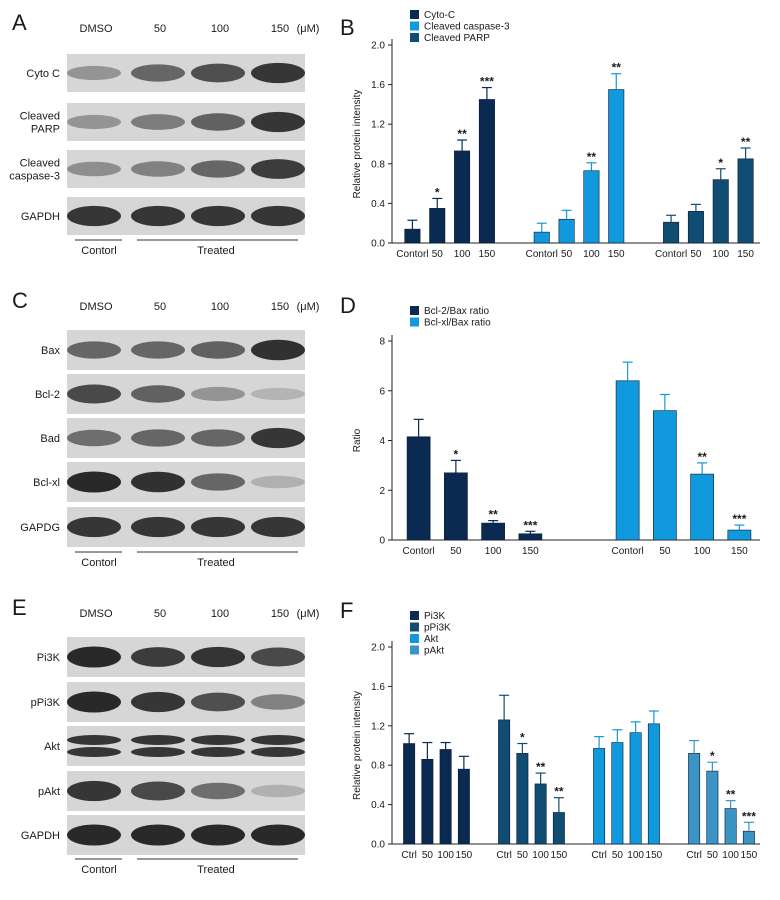  What do you see at coordinates (704, 197) in the screenshot?
I see `bar-series: Contorl 50 * 100 ** 150` at bounding box center [704, 197].